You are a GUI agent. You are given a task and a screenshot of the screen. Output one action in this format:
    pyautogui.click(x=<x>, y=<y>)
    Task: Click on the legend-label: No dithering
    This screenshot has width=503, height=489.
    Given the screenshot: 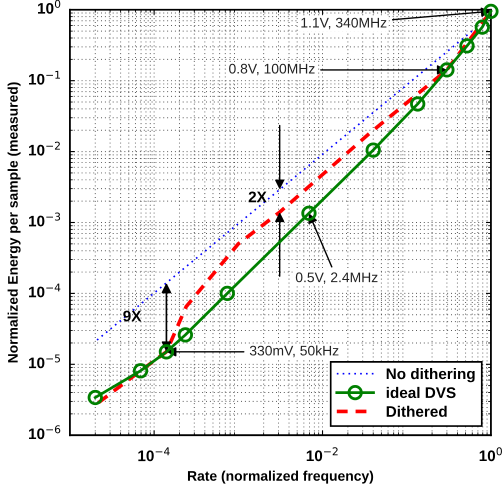 What is the action you would take?
    pyautogui.click(x=430, y=375)
    